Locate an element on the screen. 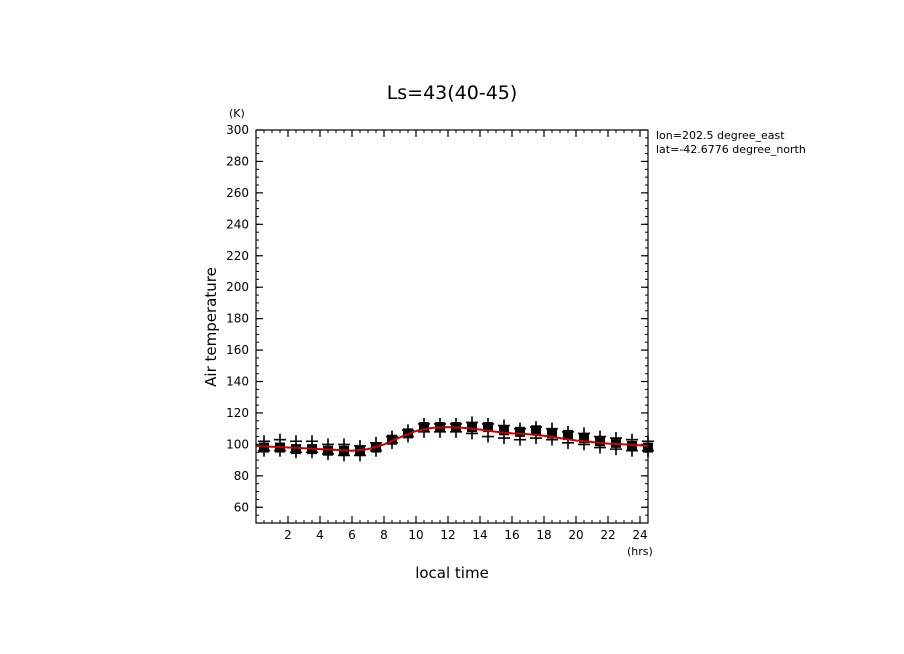  chart-title: Ls=43(40-45) is located at coordinates (452, 93).